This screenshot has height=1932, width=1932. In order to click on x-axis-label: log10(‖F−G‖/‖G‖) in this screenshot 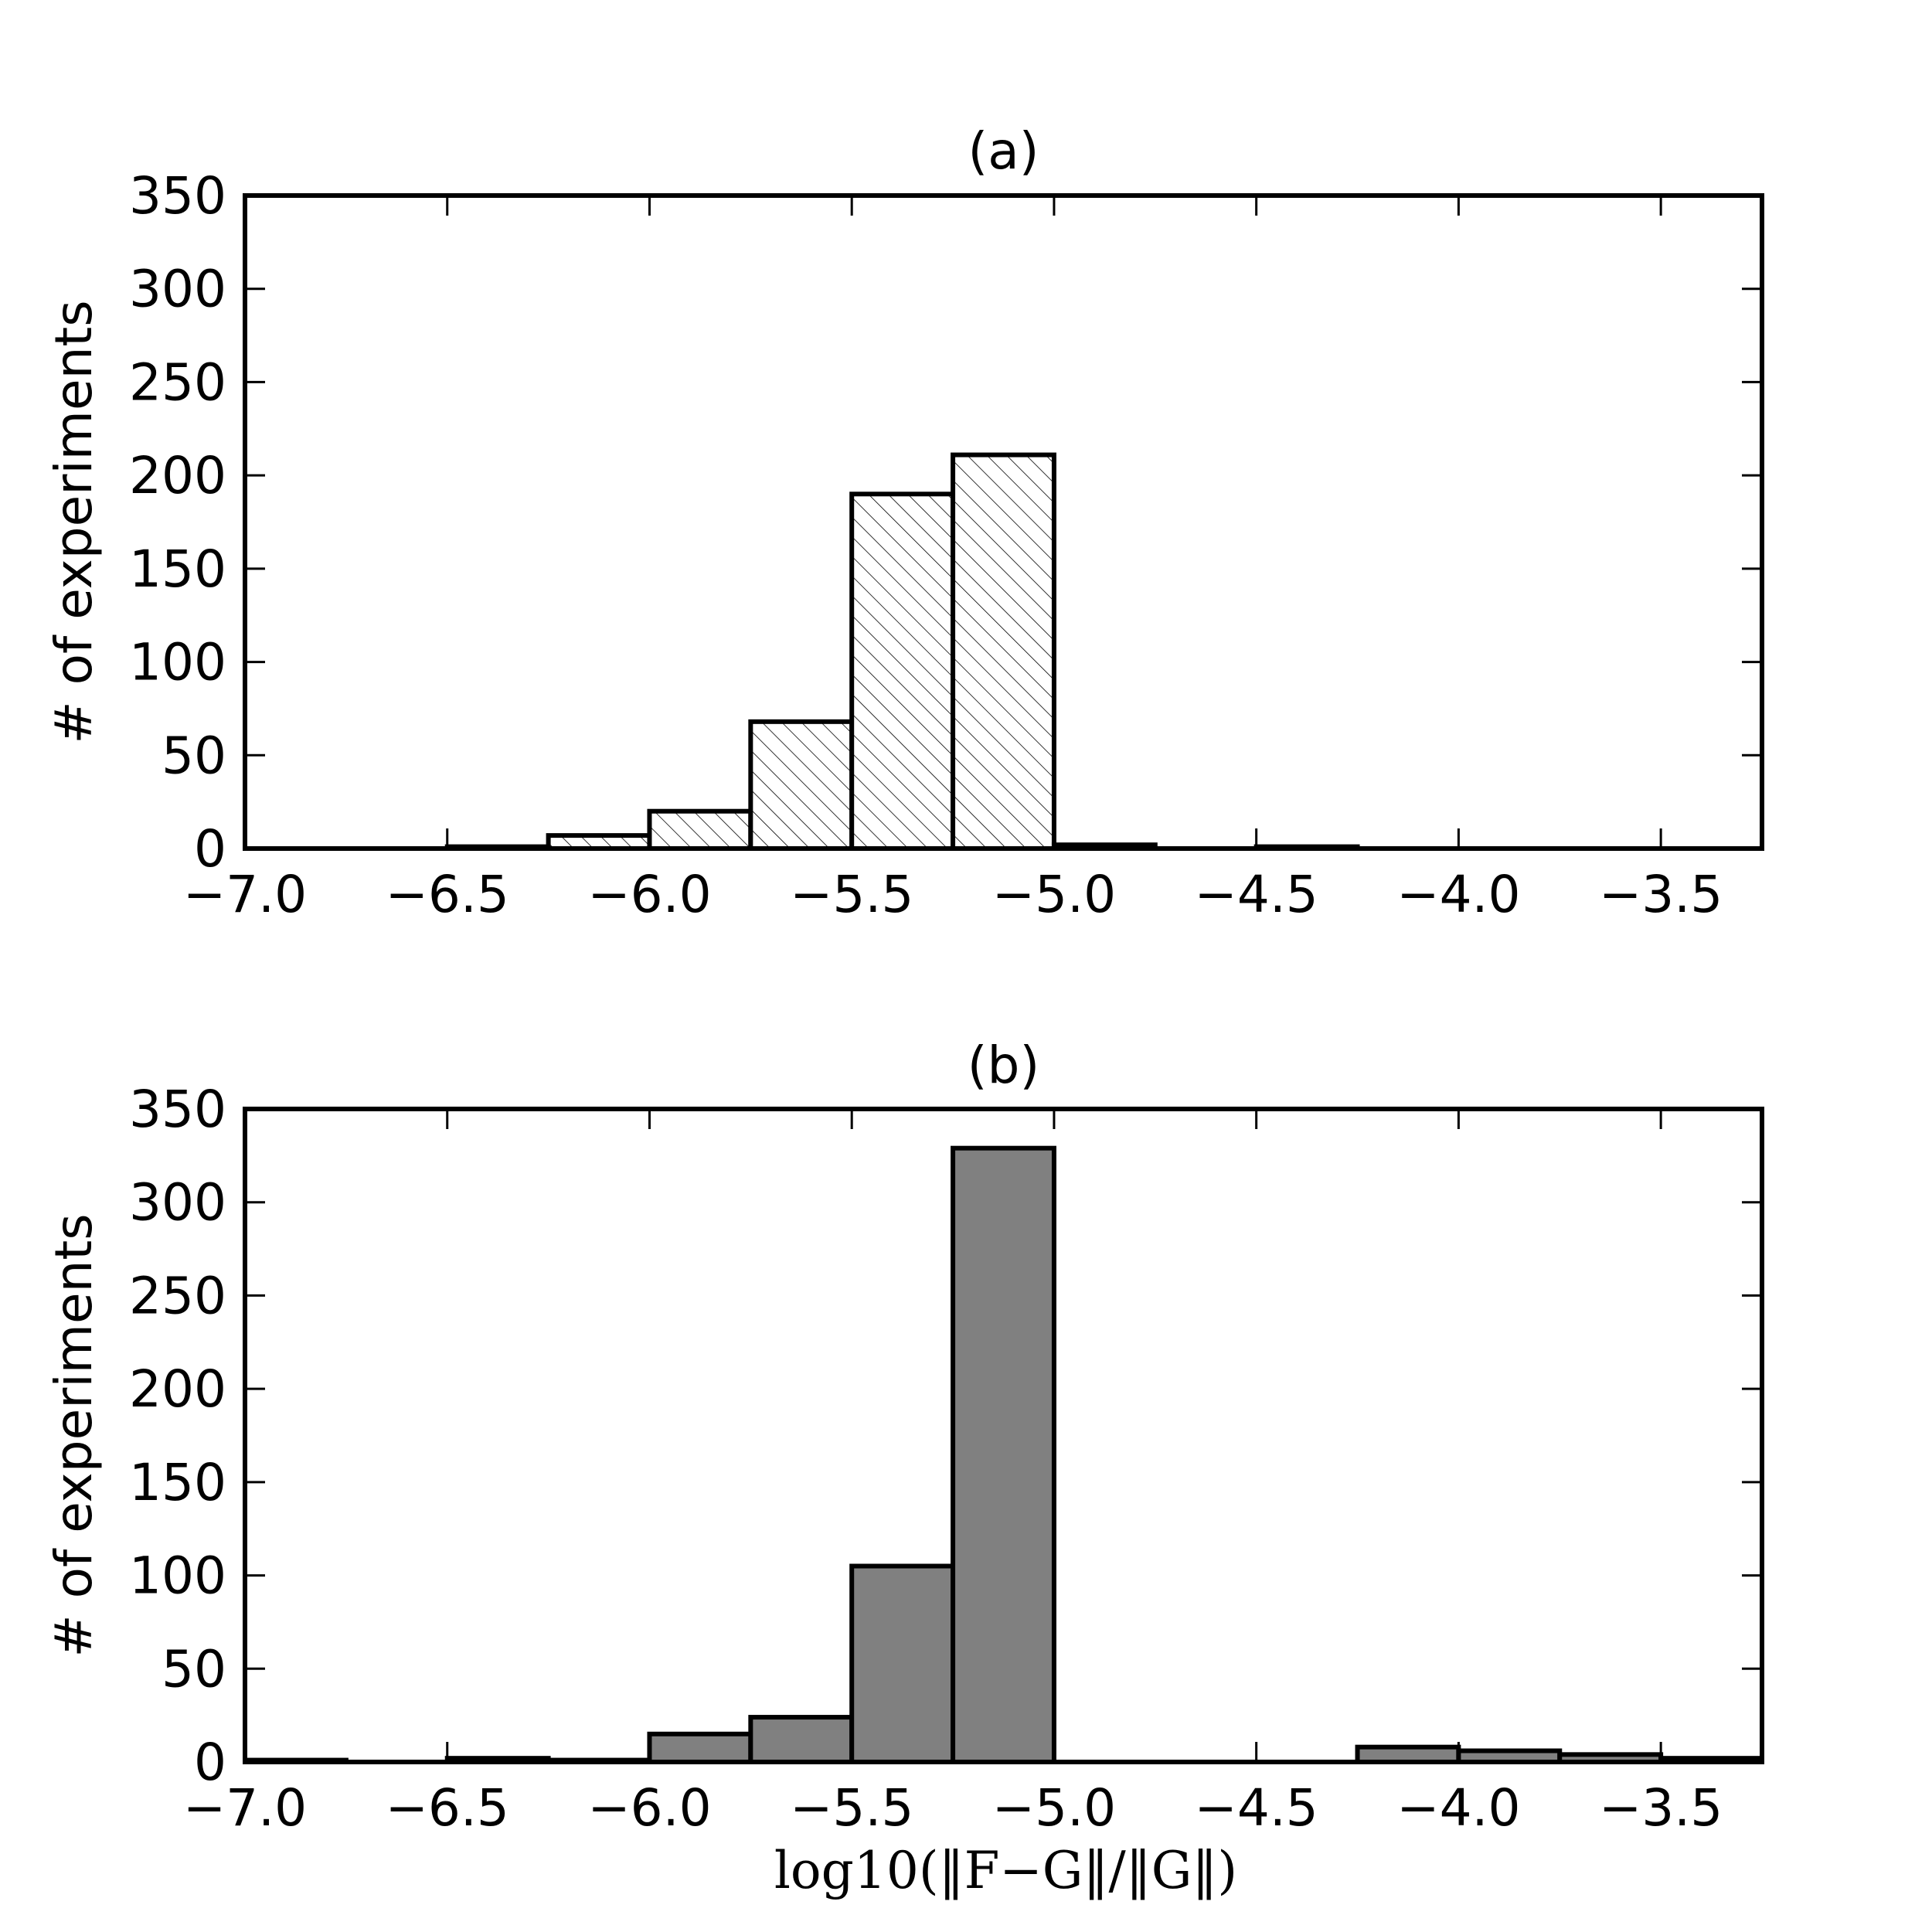, I will do `click(1006, 1870)`.